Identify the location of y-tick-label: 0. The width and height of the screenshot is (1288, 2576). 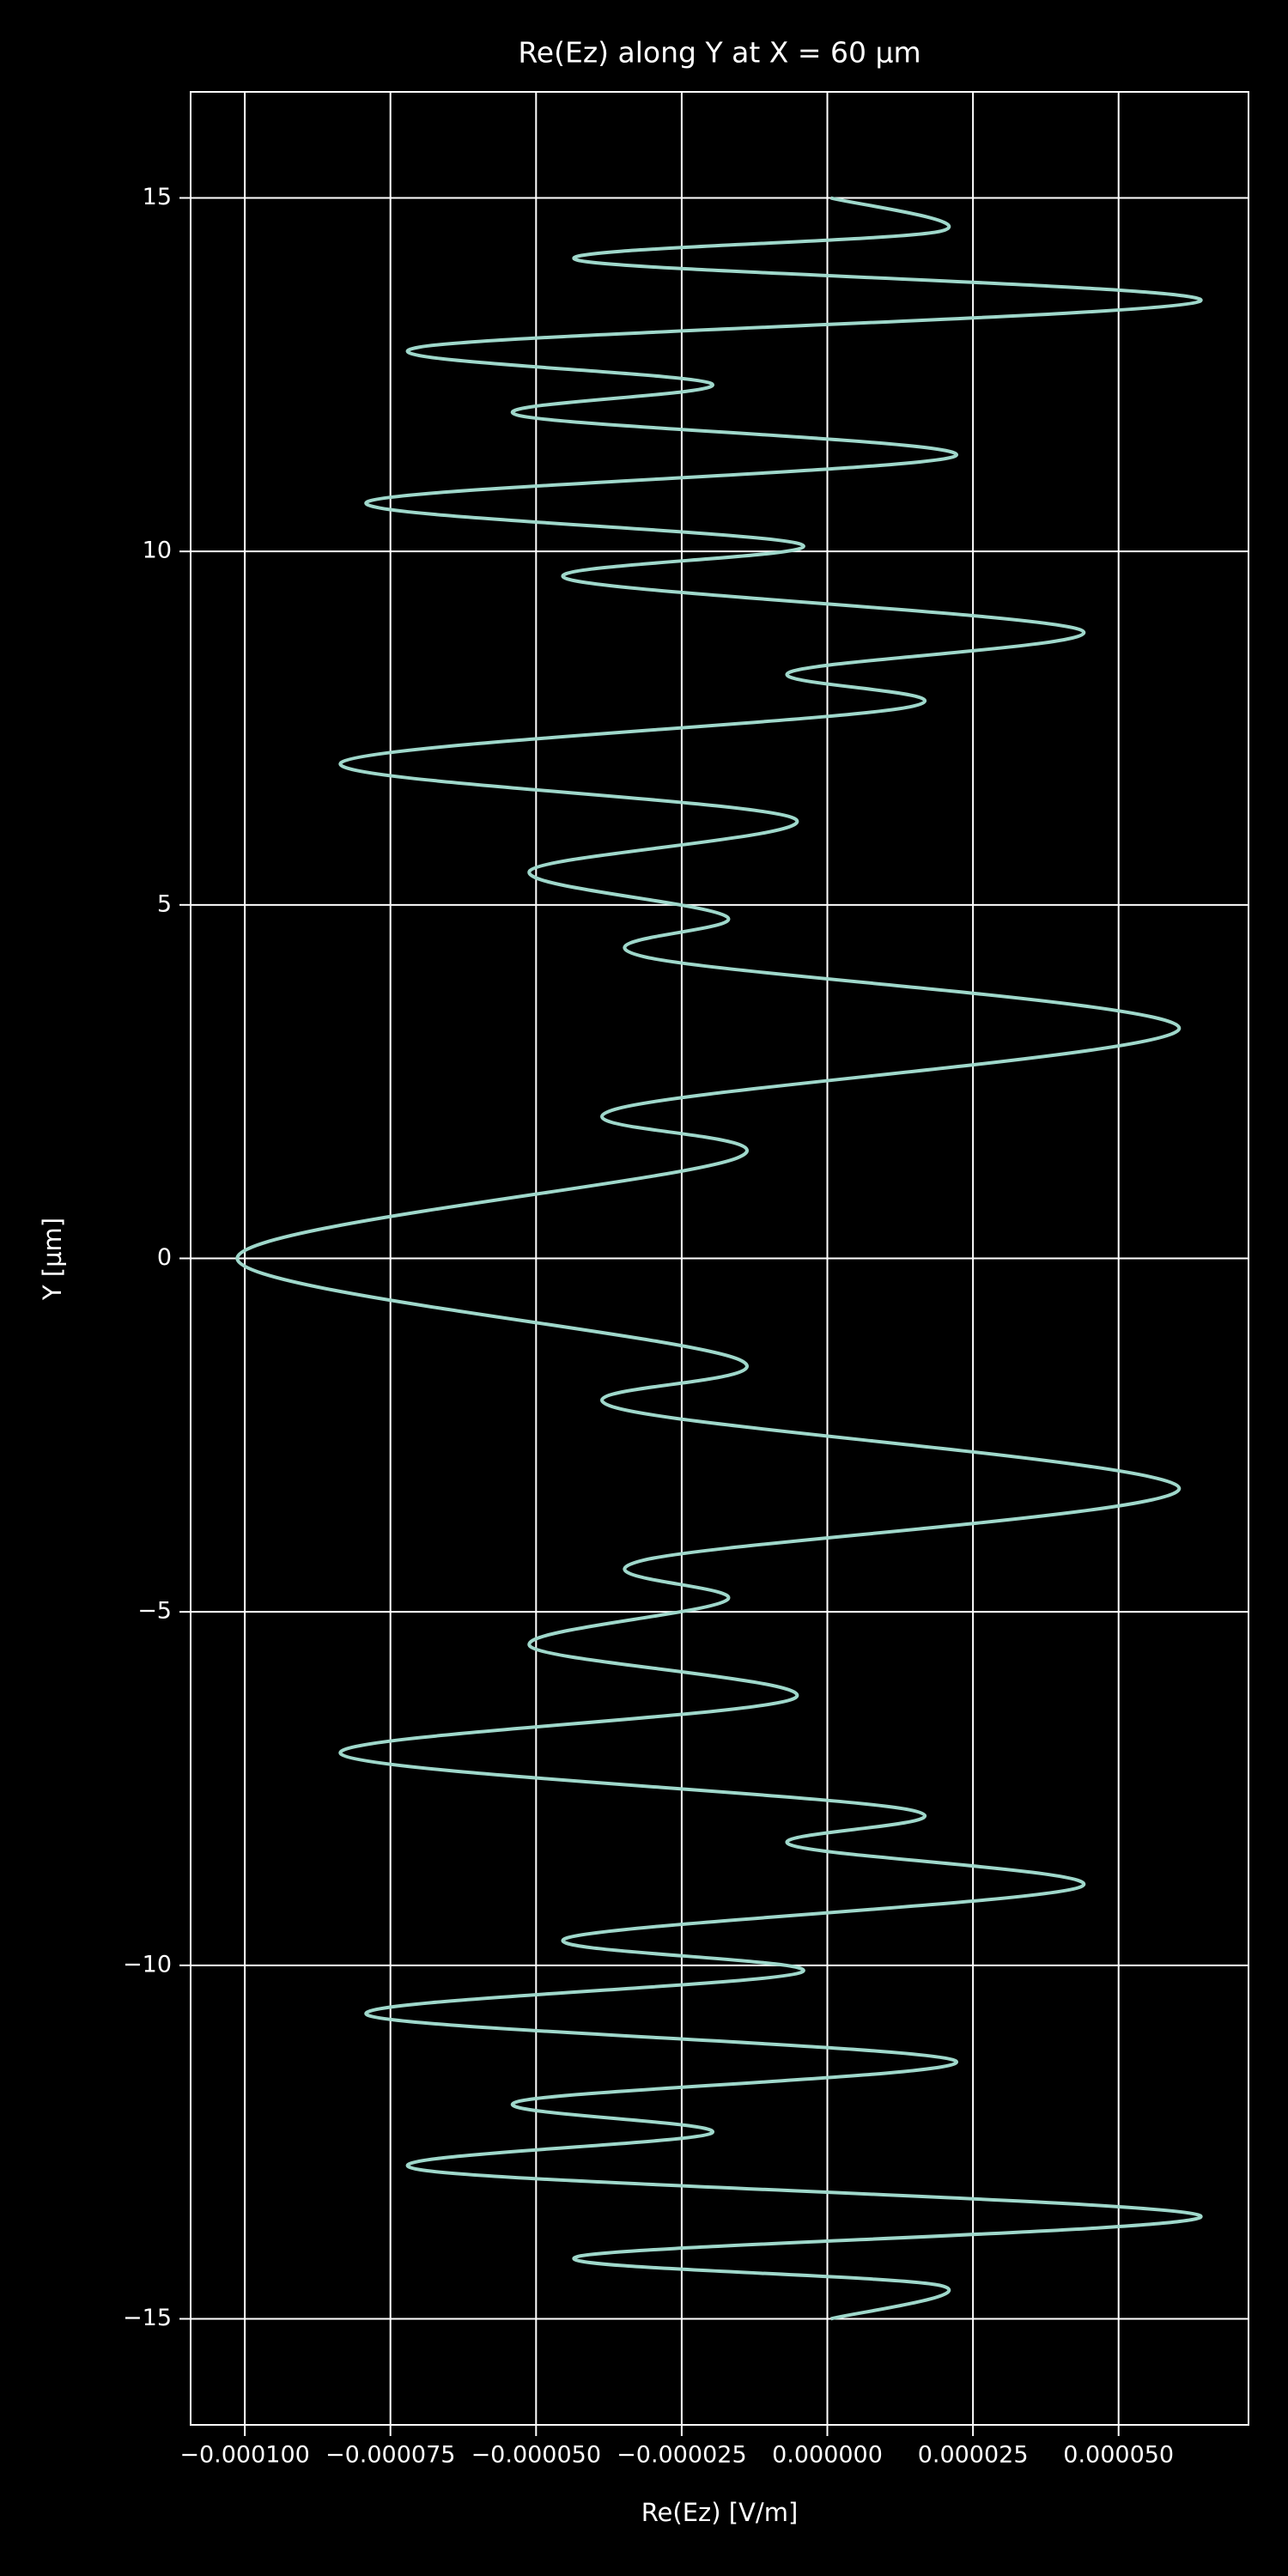
(164, 1257).